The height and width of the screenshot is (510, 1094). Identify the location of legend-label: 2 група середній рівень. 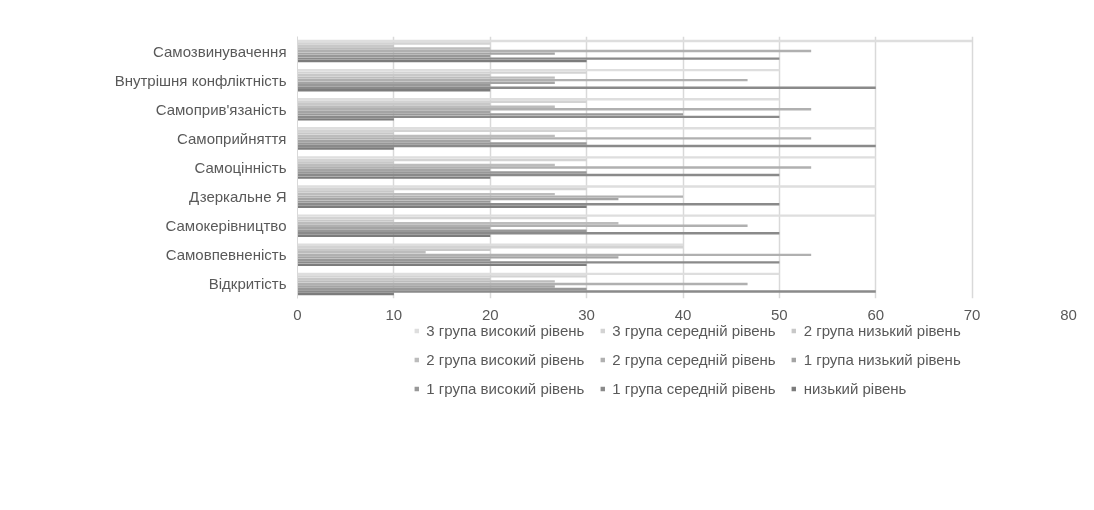
(694, 359).